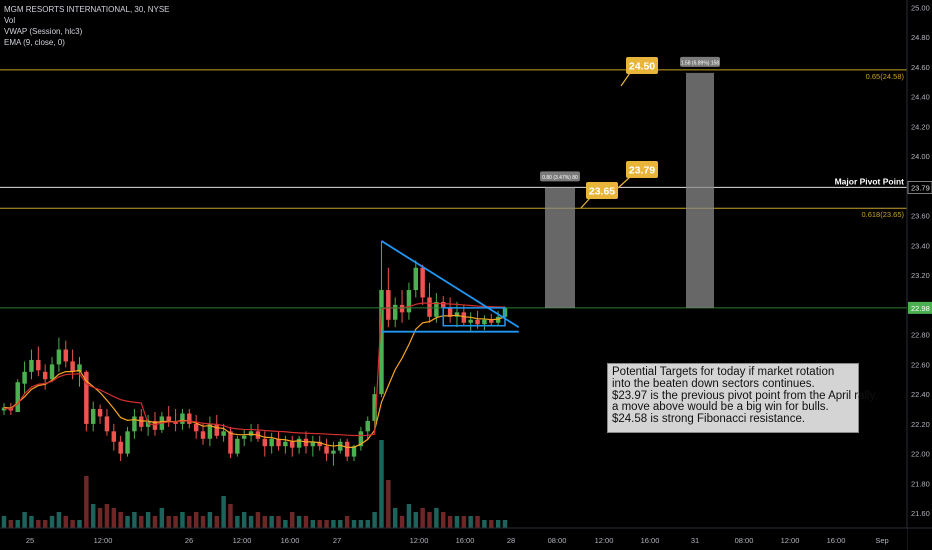 The image size is (932, 550). I want to click on price-tick: 21.60, so click(920, 513).